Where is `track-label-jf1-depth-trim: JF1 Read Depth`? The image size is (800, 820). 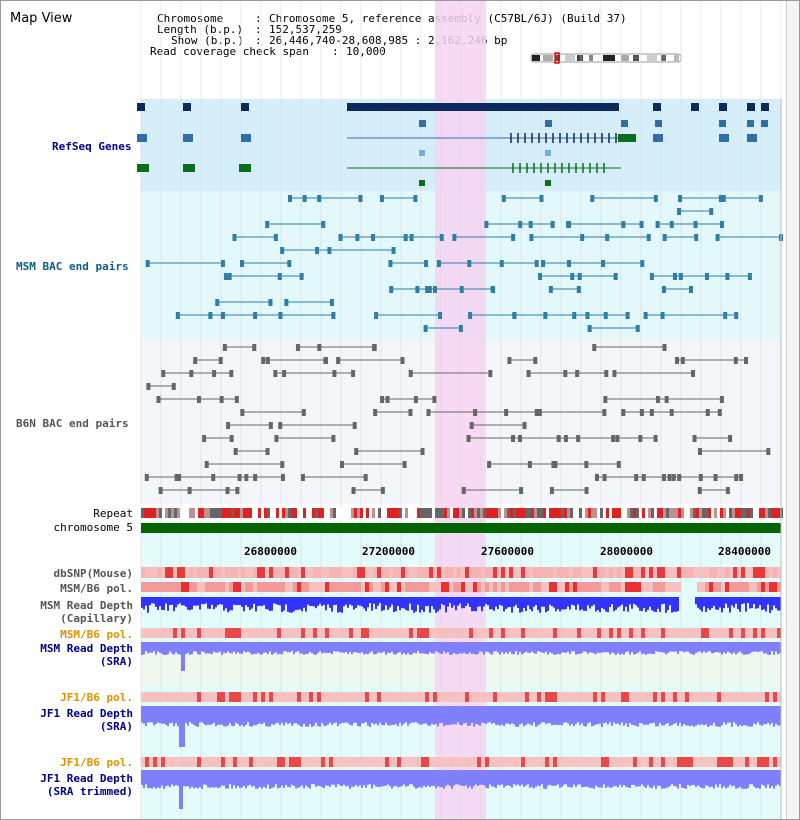 track-label-jf1-depth-trim: JF1 Read Depth is located at coordinates (86, 778).